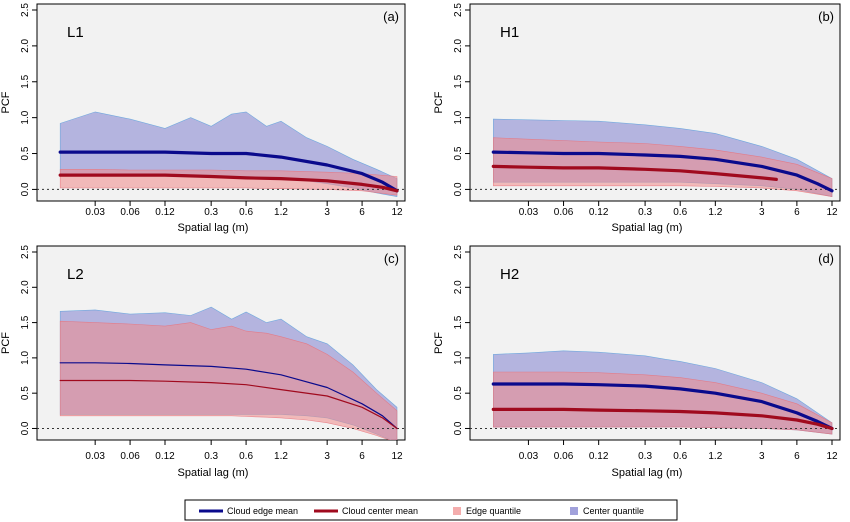  I want to click on legend-center-mean-label: Cloud center mean, so click(380, 511).